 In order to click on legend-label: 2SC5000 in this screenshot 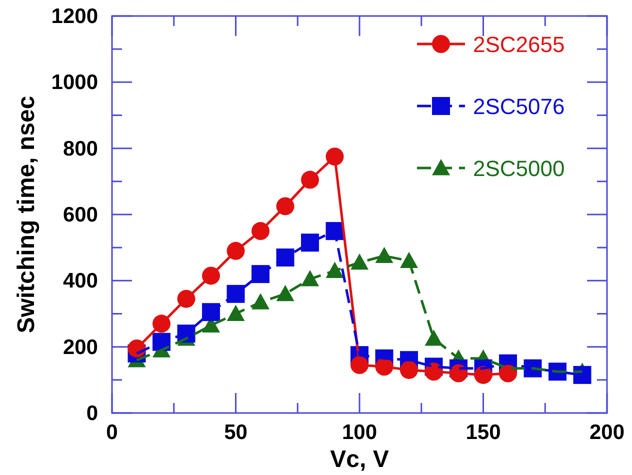, I will do `click(519, 168)`.